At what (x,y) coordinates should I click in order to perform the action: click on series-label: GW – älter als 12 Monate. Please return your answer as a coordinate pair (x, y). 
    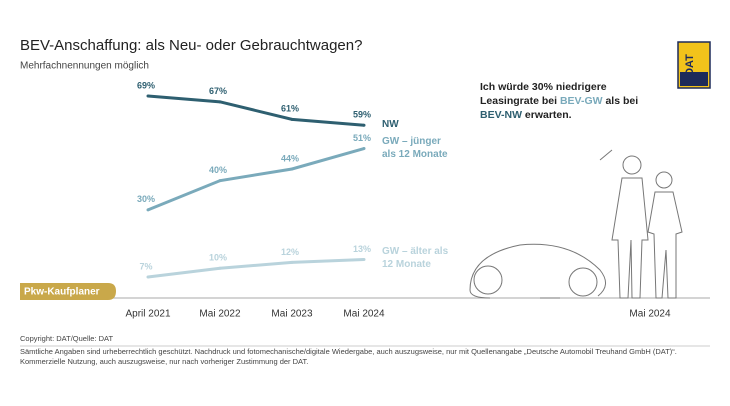
    Looking at the image, I should click on (415, 258).